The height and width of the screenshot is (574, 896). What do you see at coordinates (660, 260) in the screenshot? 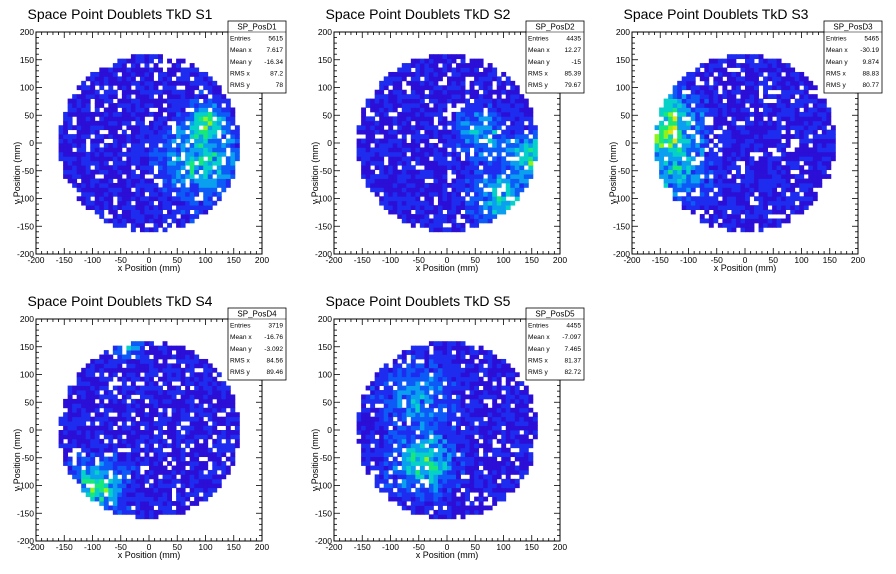
I see `x-tick-label: -150` at bounding box center [660, 260].